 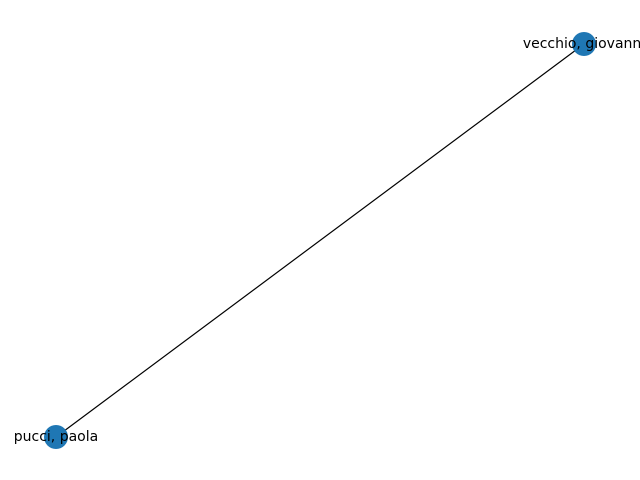 I want to click on graph-node: pucci, paola, so click(x=56, y=437).